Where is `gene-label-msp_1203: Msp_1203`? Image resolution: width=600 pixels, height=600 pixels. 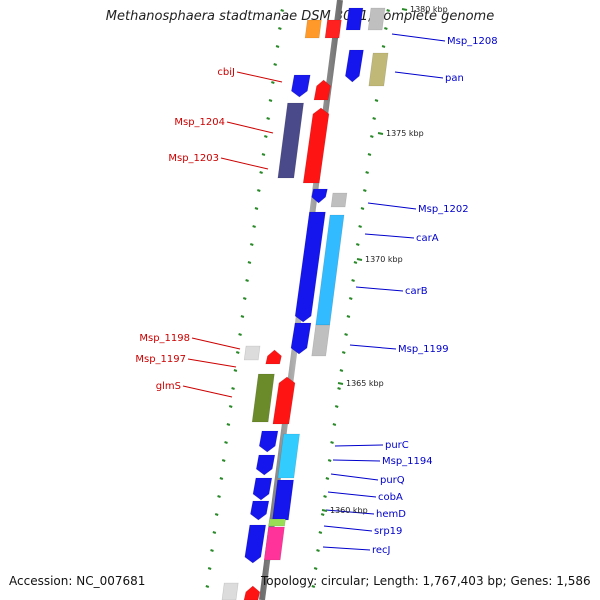 gene-label-msp_1203: Msp_1203 is located at coordinates (193, 158).